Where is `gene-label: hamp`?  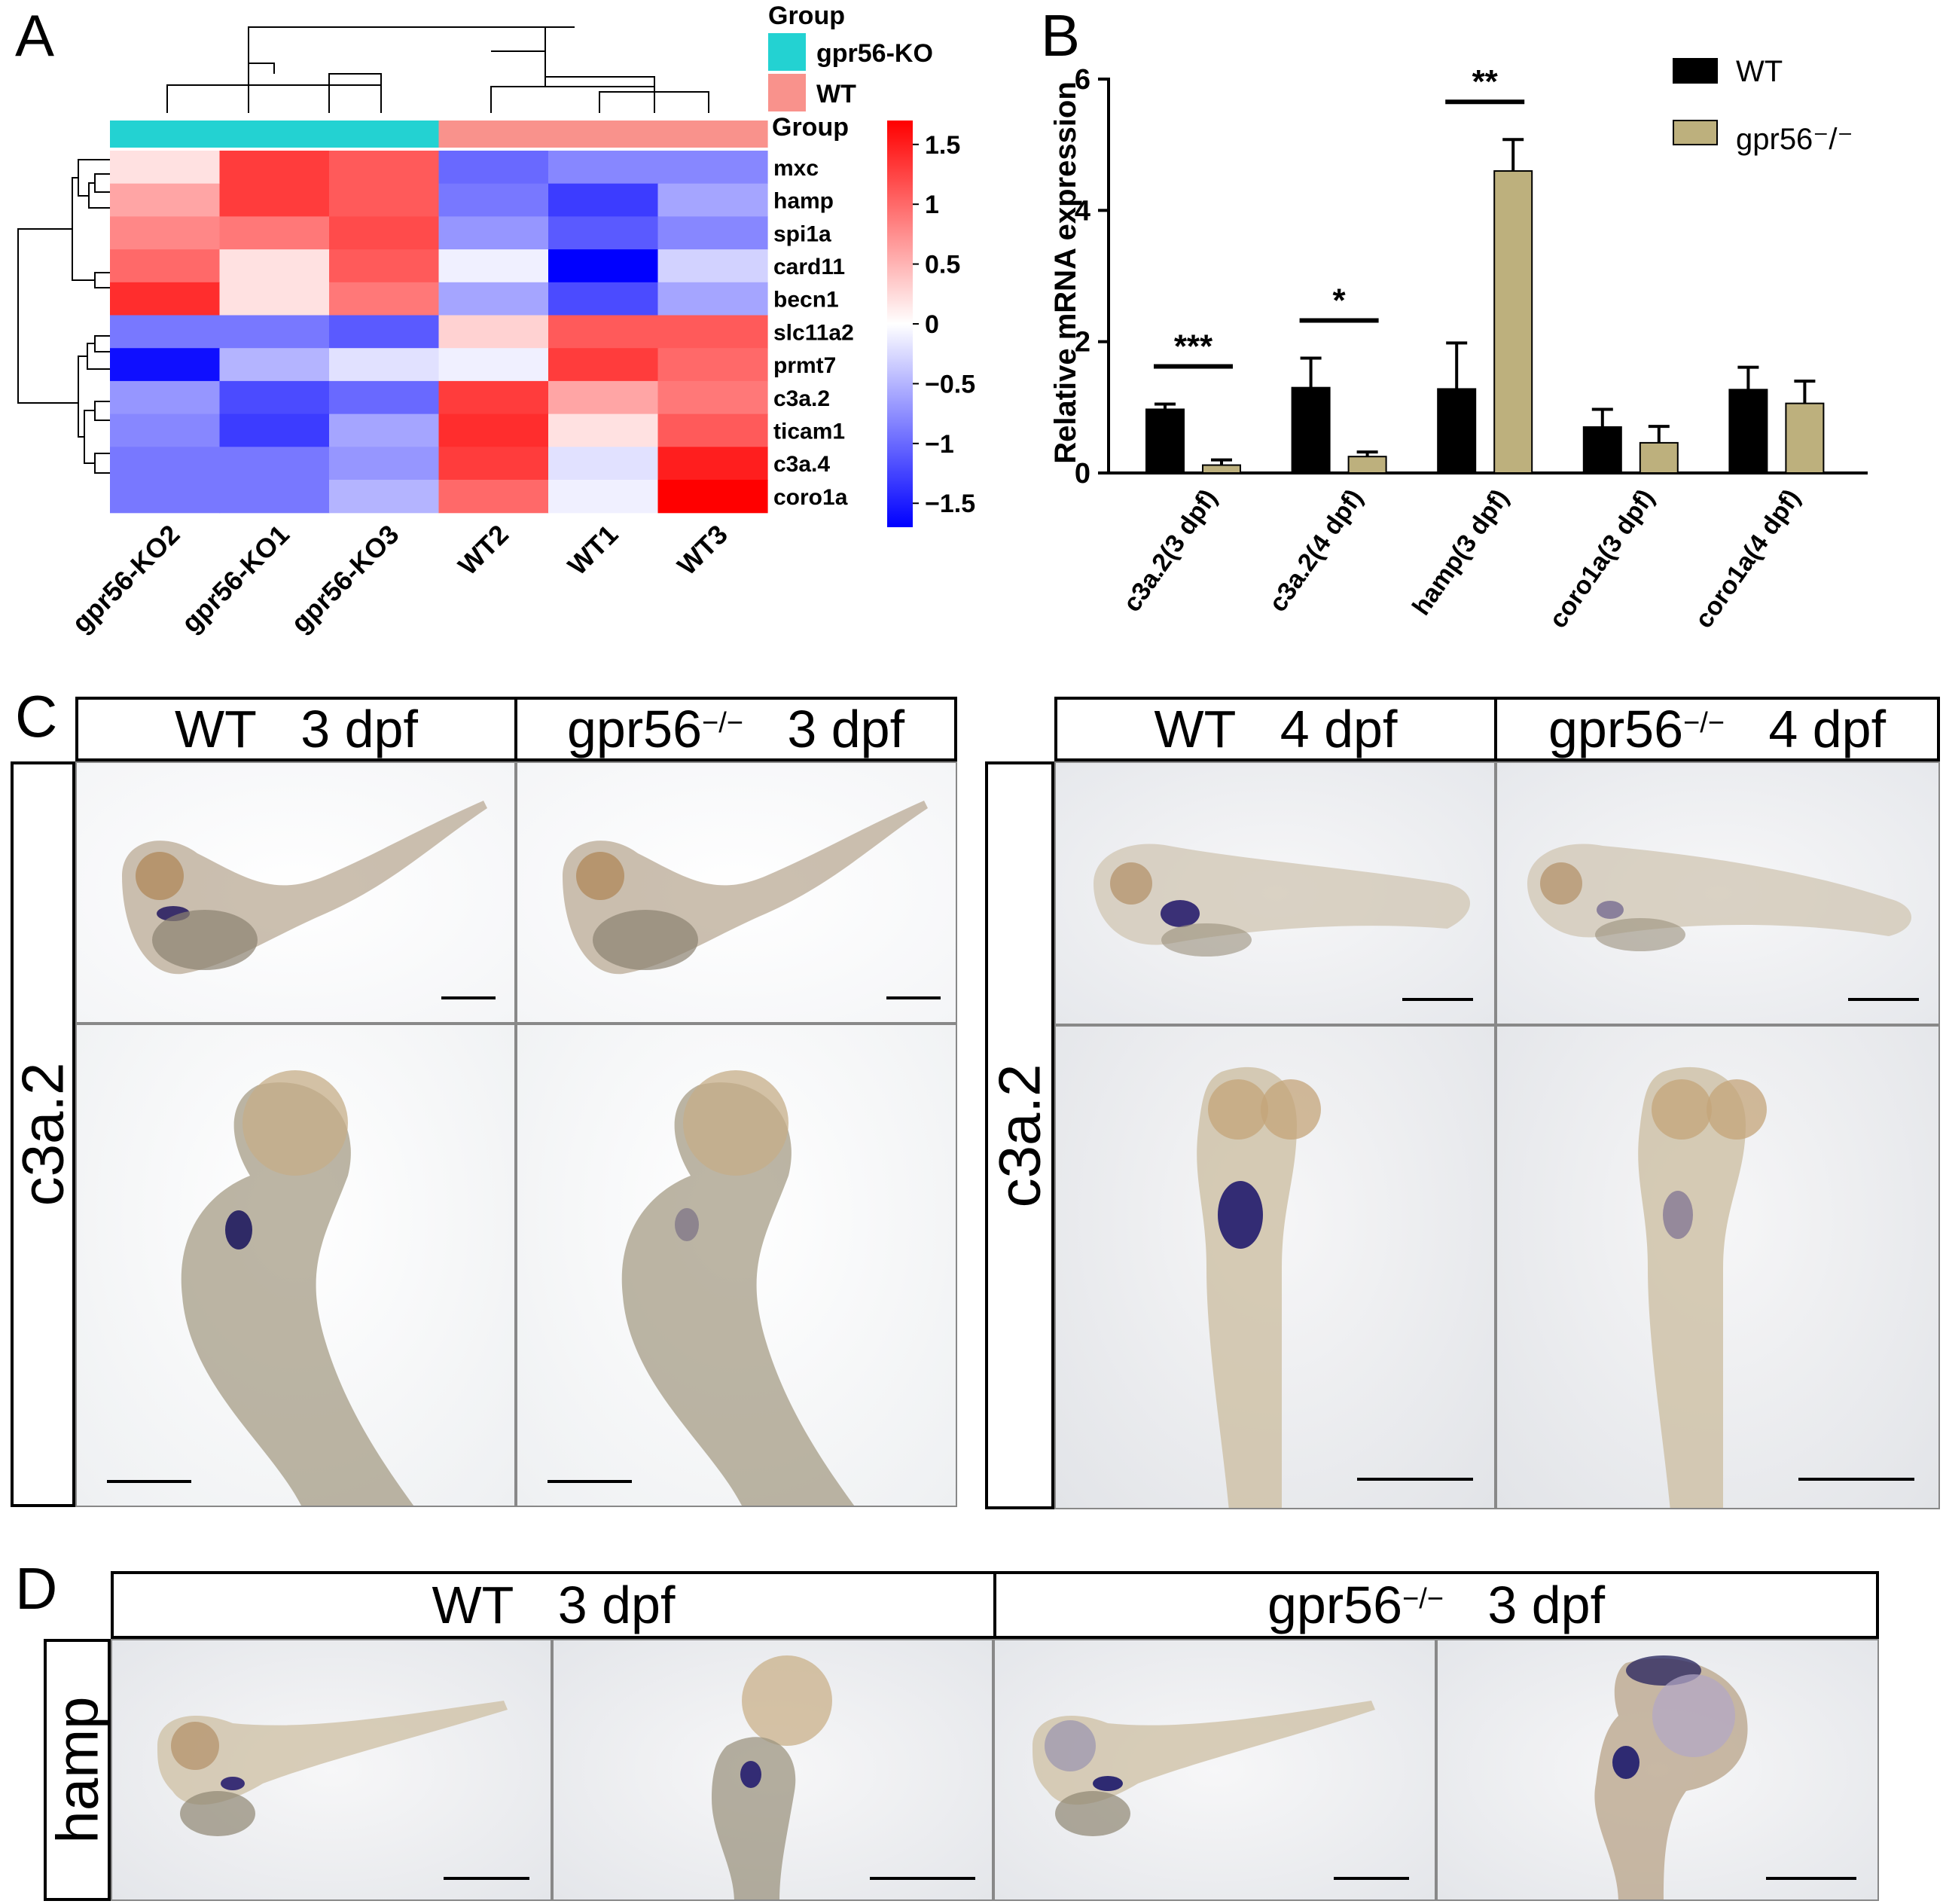
gene-label: hamp is located at coordinates (77, 1770).